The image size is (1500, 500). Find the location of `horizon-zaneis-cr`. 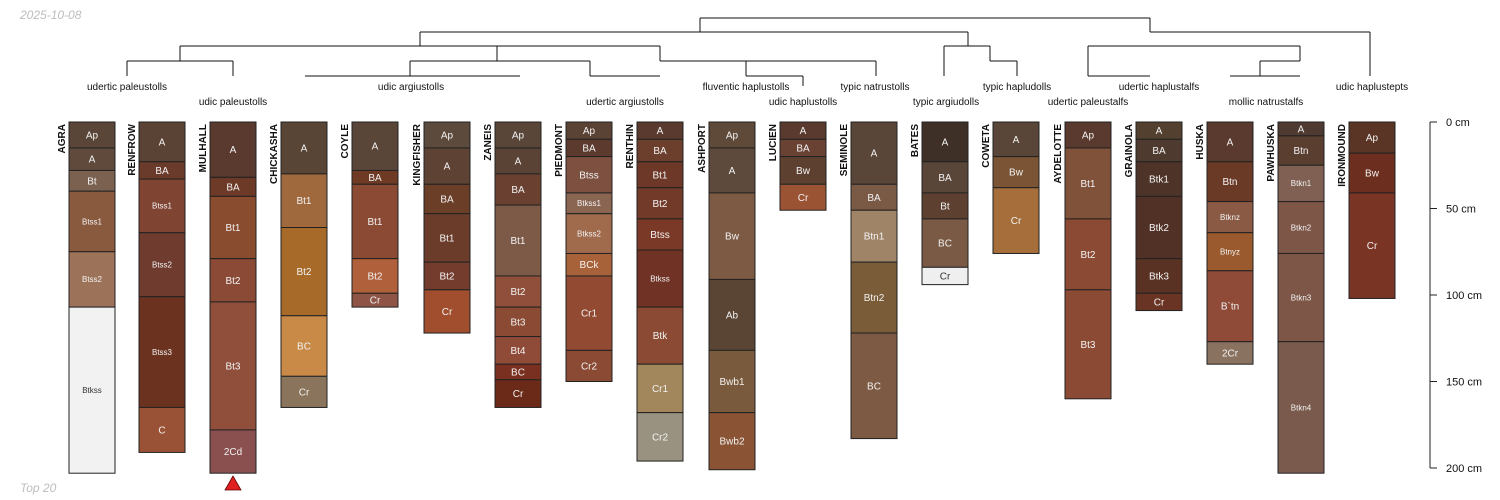

horizon-zaneis-cr is located at coordinates (518, 393).